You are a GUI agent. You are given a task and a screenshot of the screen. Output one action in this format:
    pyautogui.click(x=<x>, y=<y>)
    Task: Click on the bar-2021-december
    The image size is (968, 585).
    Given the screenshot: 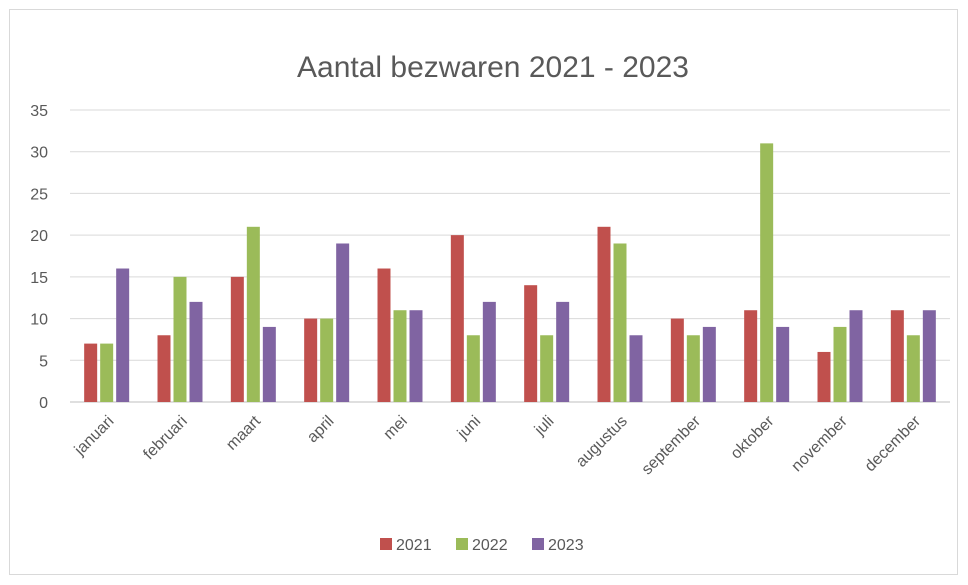 What is the action you would take?
    pyautogui.click(x=897, y=356)
    